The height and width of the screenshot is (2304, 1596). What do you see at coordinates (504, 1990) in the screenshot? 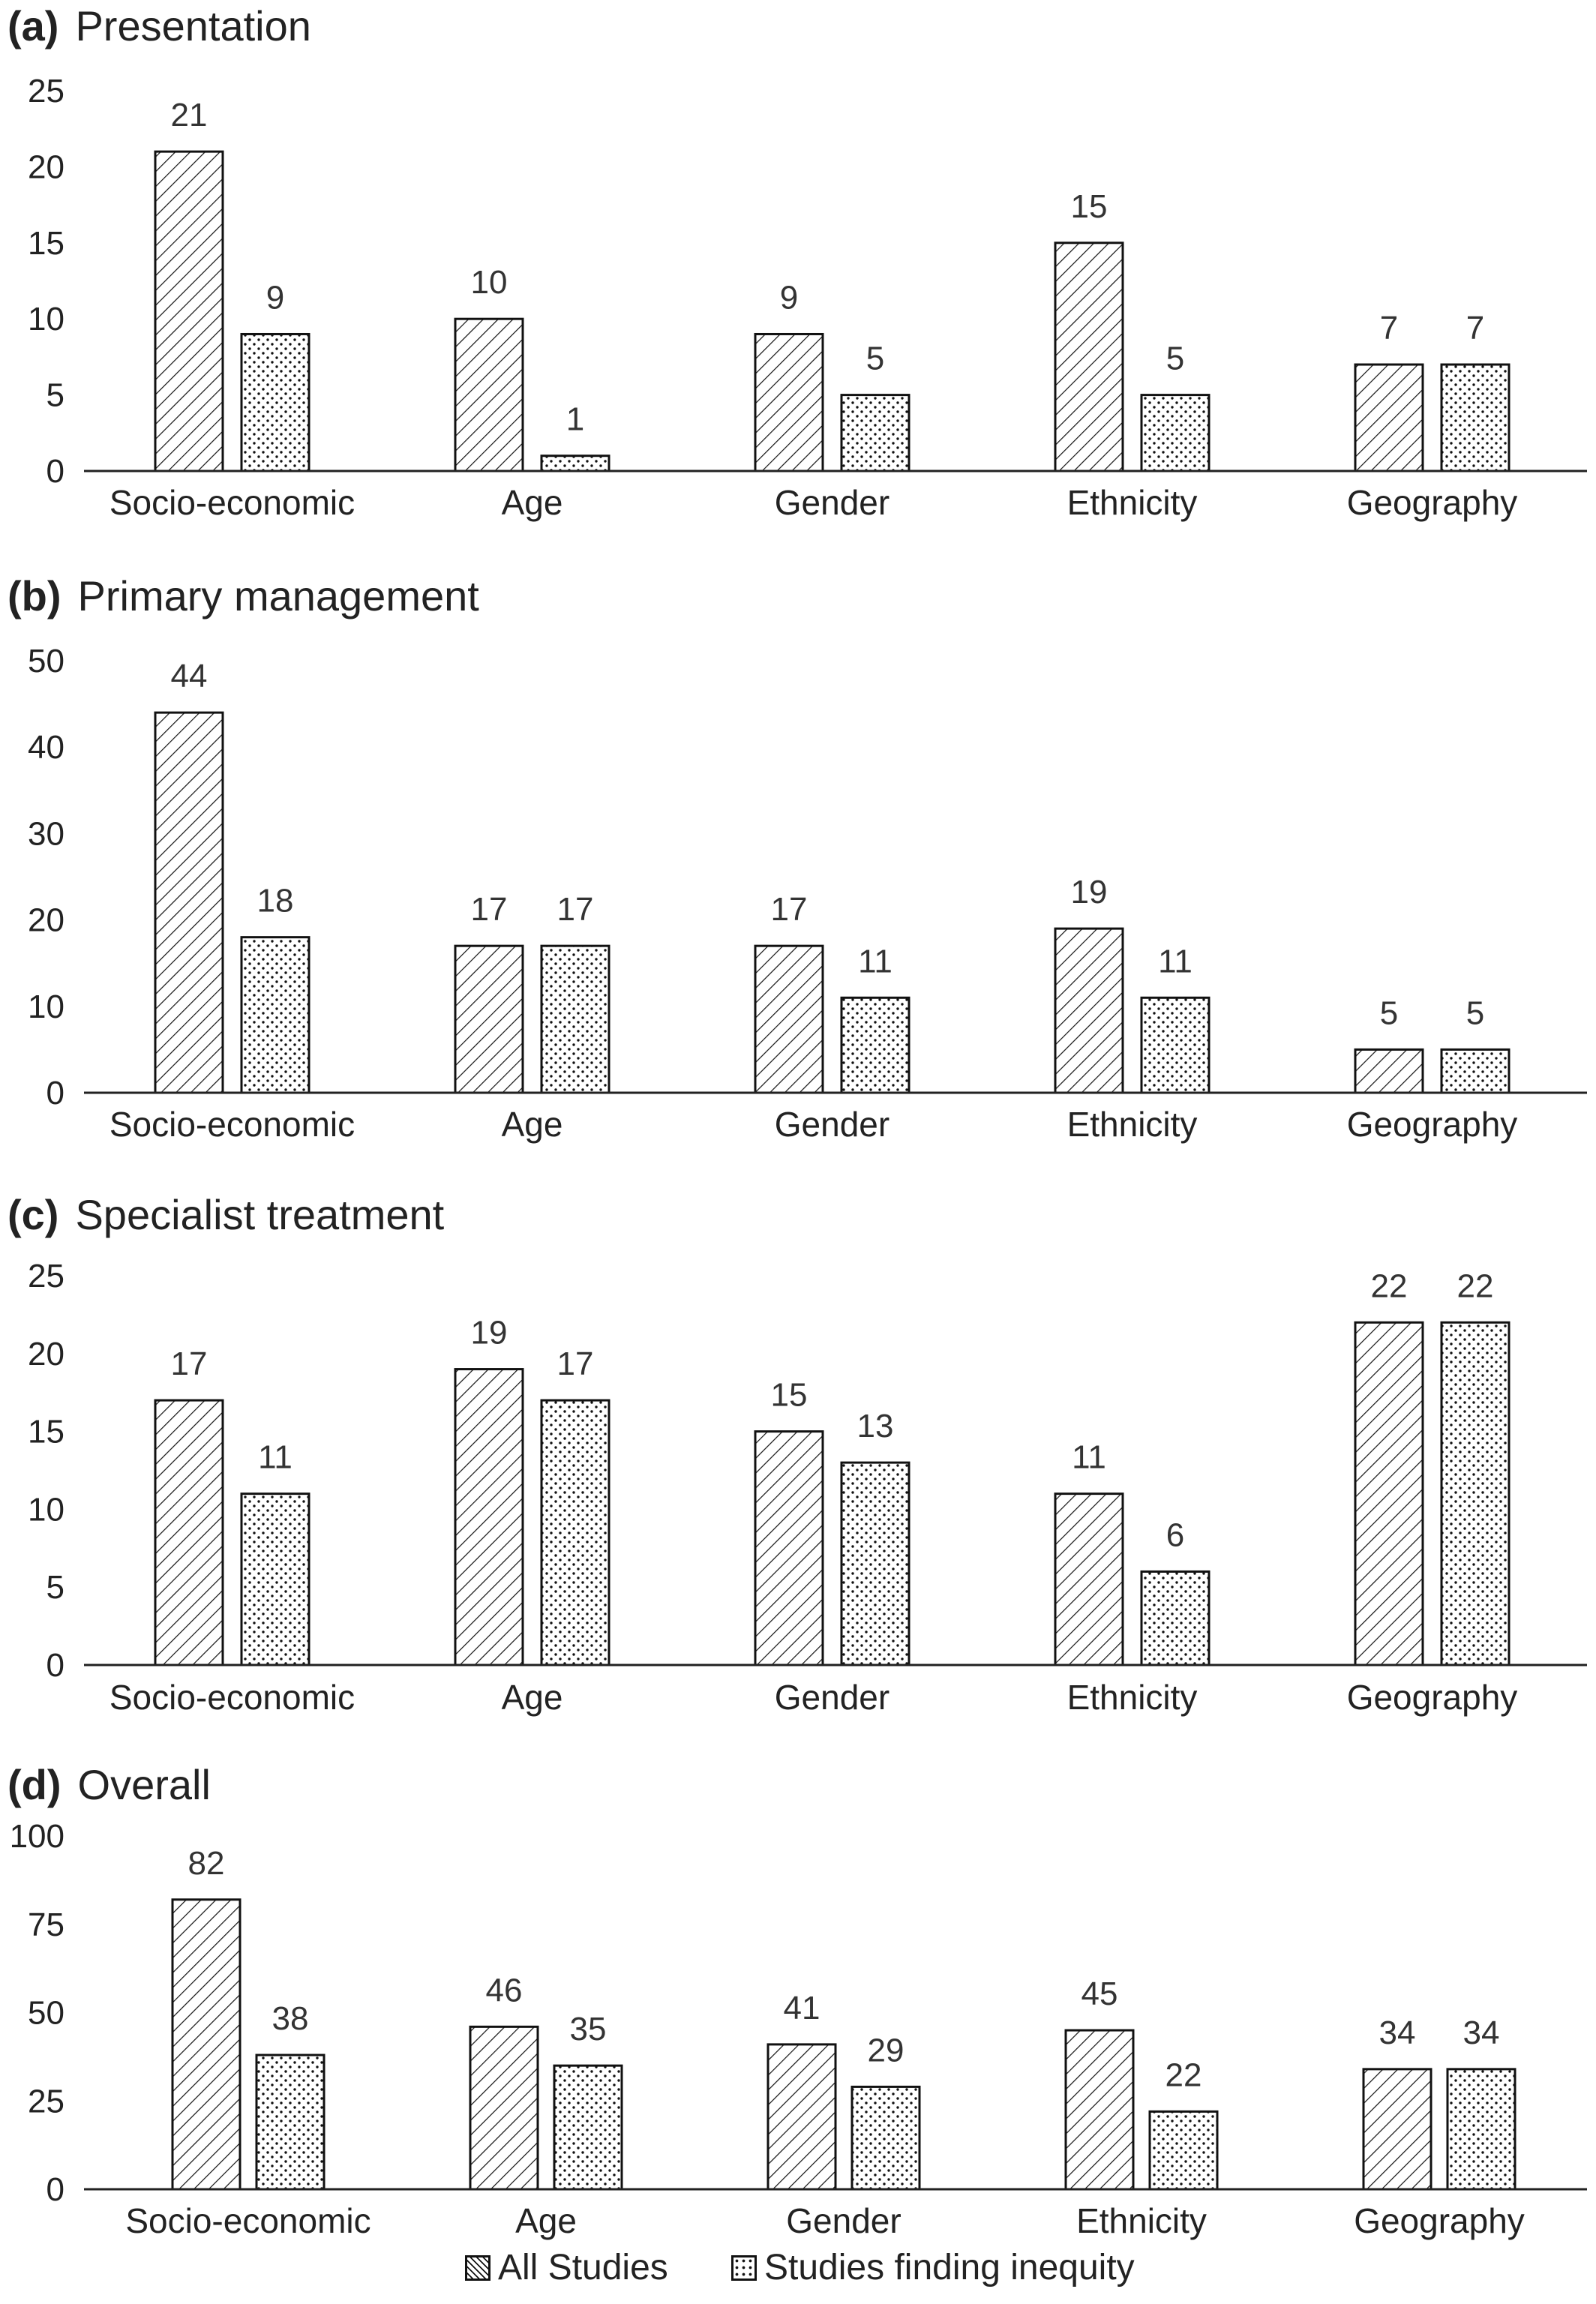
I see `data-label: 46` at bounding box center [504, 1990].